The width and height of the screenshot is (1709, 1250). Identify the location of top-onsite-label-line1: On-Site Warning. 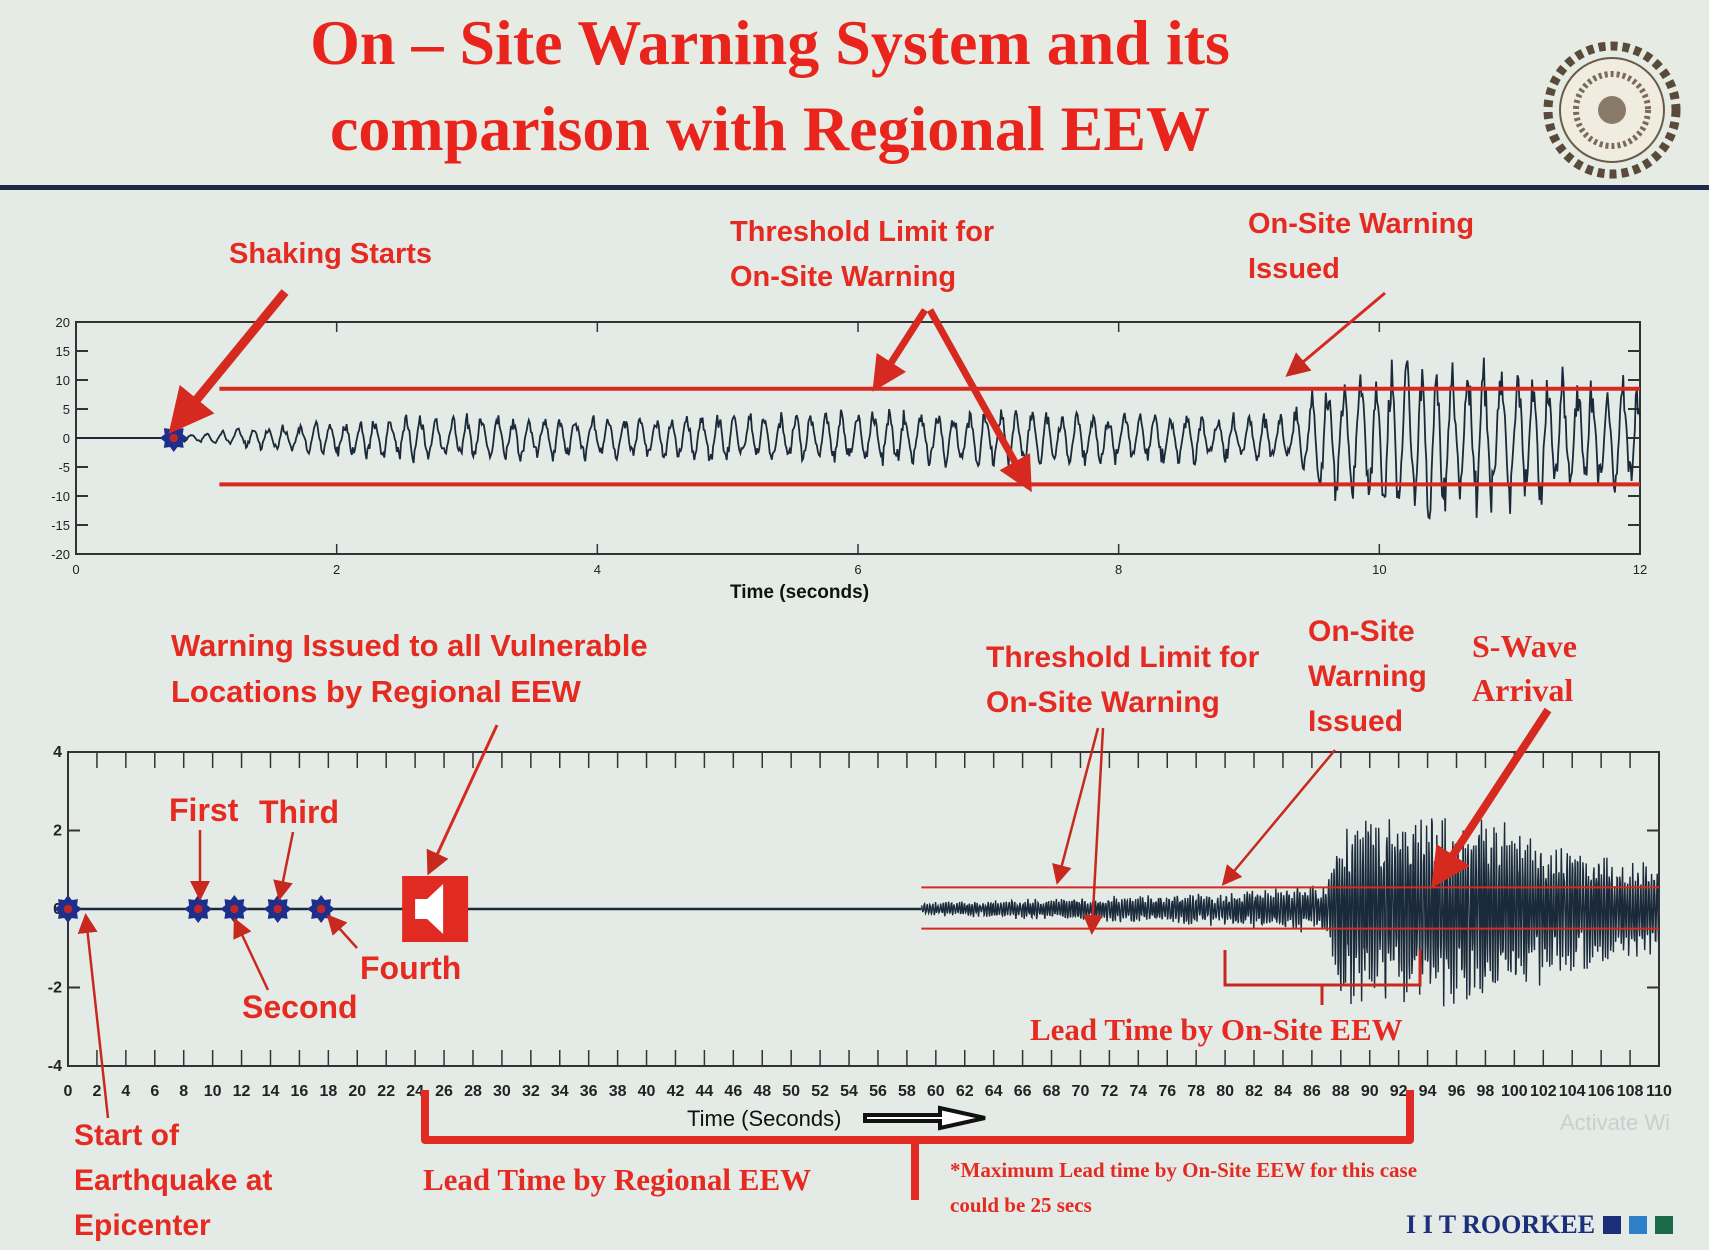
(1361, 224).